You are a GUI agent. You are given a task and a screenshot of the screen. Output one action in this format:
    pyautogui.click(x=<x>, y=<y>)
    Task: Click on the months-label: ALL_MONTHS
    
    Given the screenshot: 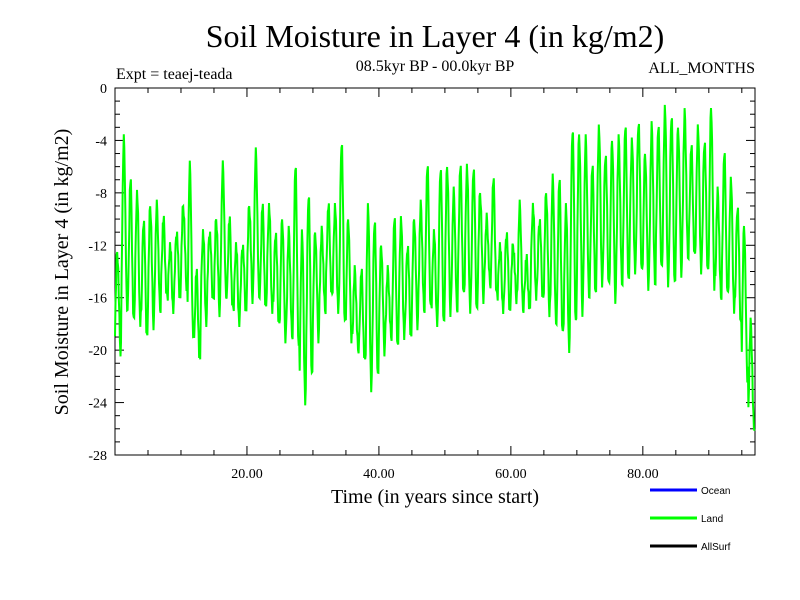 What is the action you would take?
    pyautogui.click(x=701, y=68)
    